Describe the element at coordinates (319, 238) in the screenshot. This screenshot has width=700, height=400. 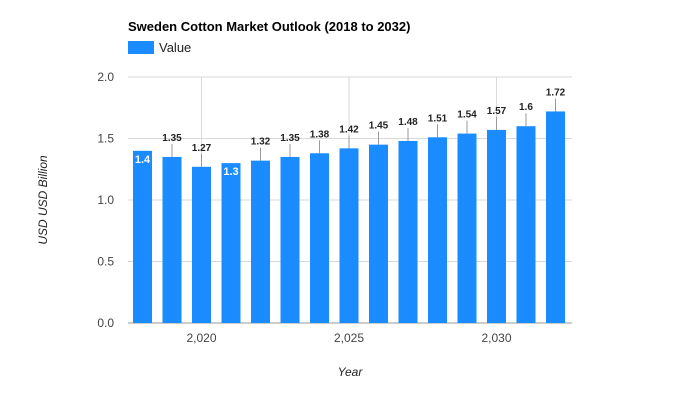
I see `bar-2024` at that location.